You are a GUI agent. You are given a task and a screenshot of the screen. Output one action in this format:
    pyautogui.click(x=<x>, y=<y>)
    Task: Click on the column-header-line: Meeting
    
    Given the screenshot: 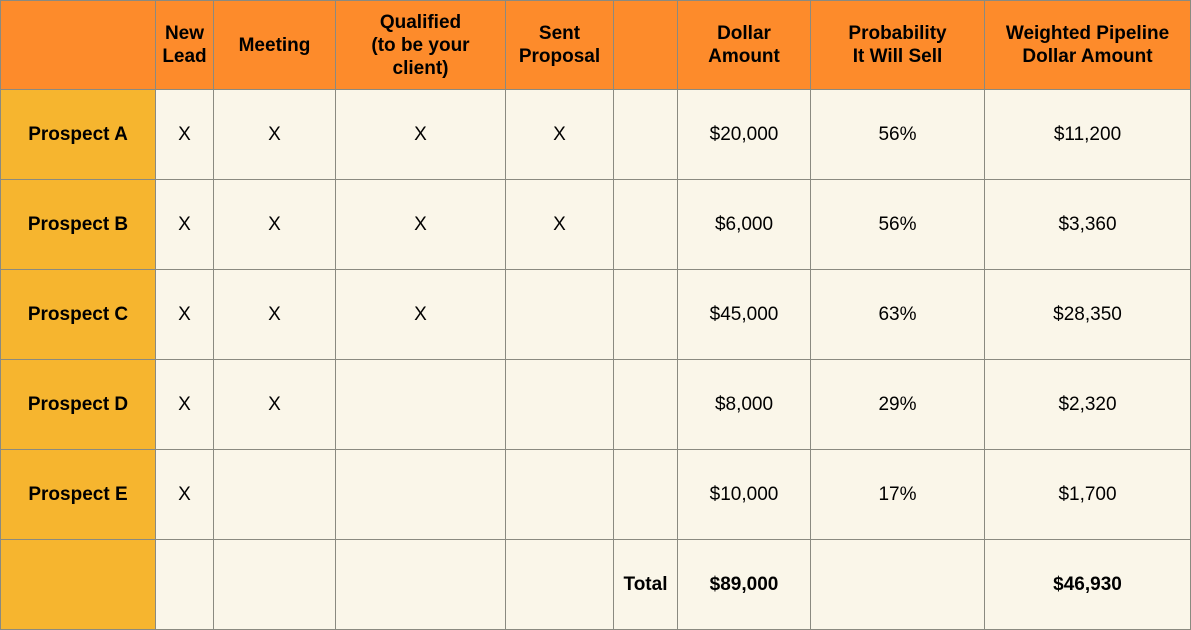 What is the action you would take?
    pyautogui.click(x=274, y=45)
    